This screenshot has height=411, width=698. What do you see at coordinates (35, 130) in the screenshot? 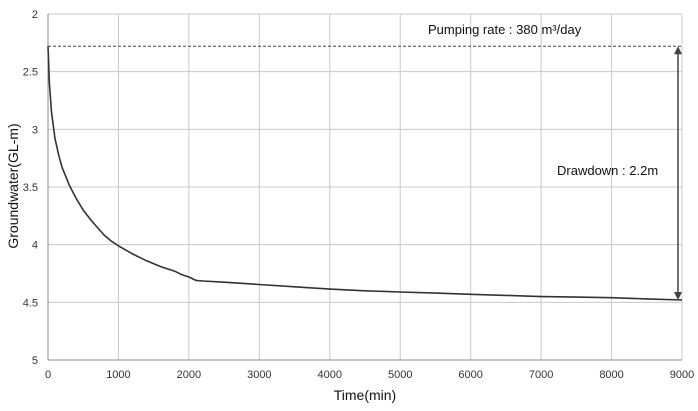
I see `y-tick-label: 3` at bounding box center [35, 130].